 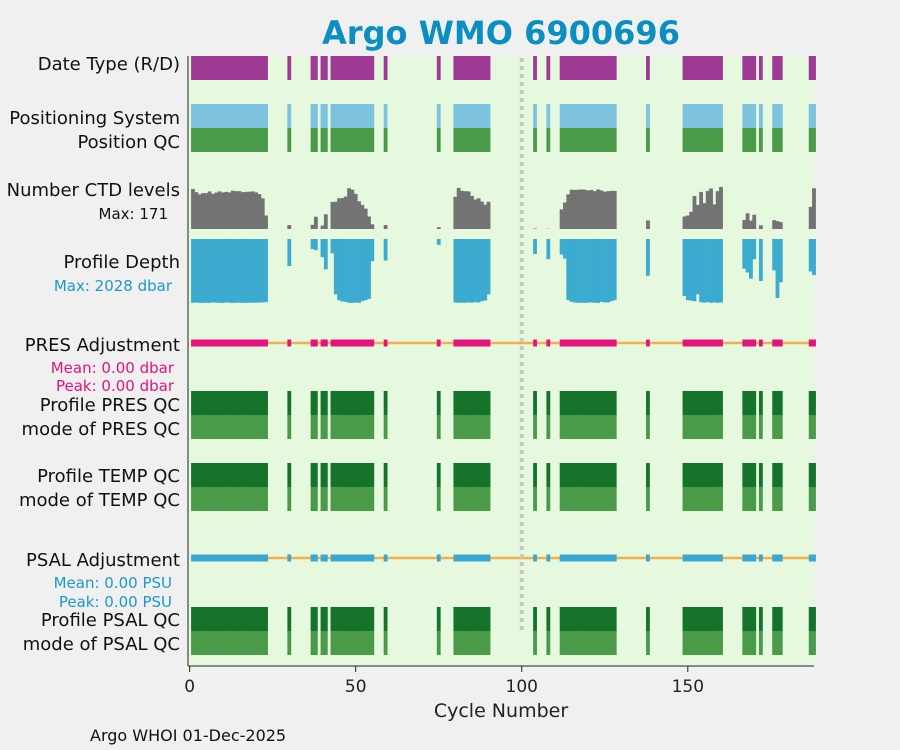 I want to click on x-axis-label: Cycle Number, so click(x=501, y=711).